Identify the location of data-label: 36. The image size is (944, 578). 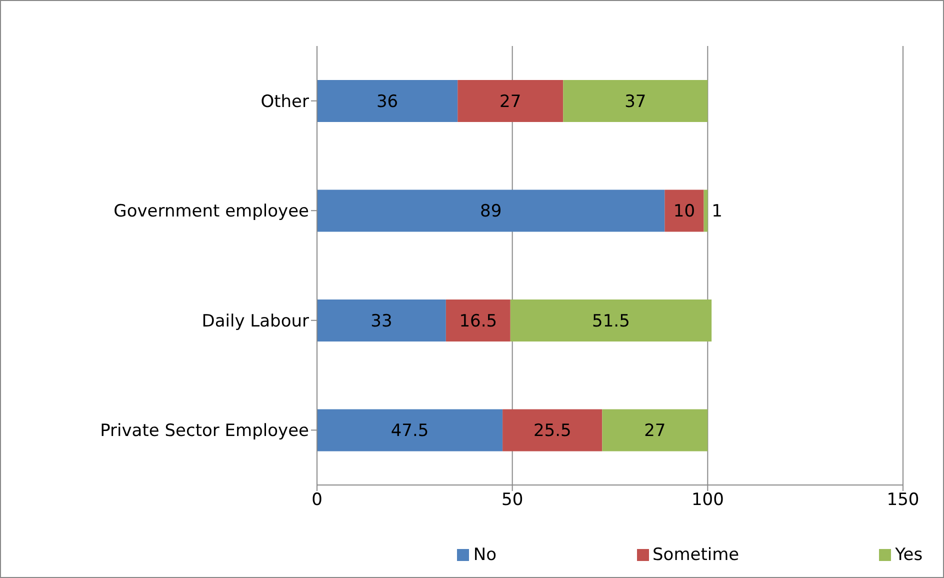
(387, 102).